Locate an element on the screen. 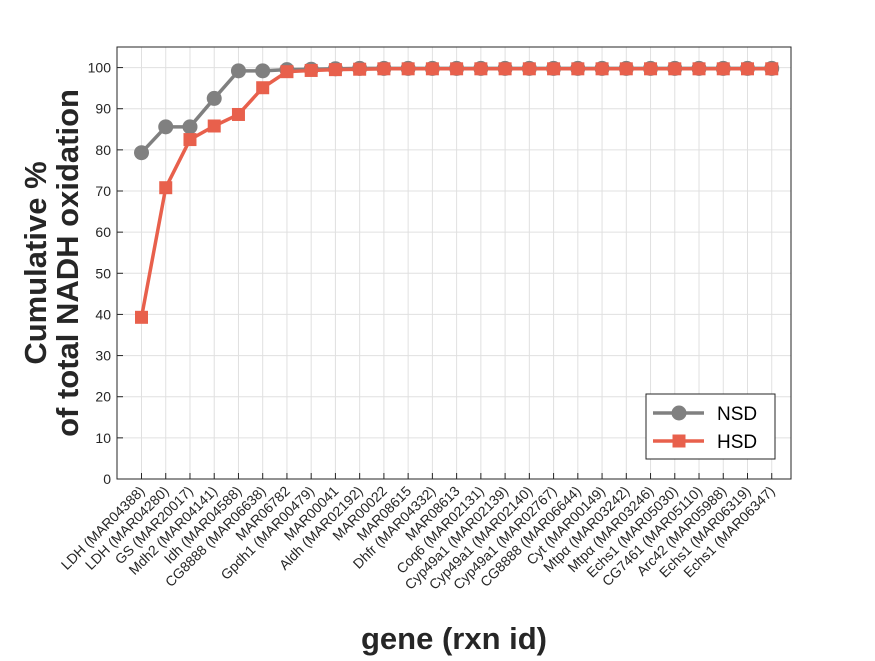  legend-box is located at coordinates (710, 426).